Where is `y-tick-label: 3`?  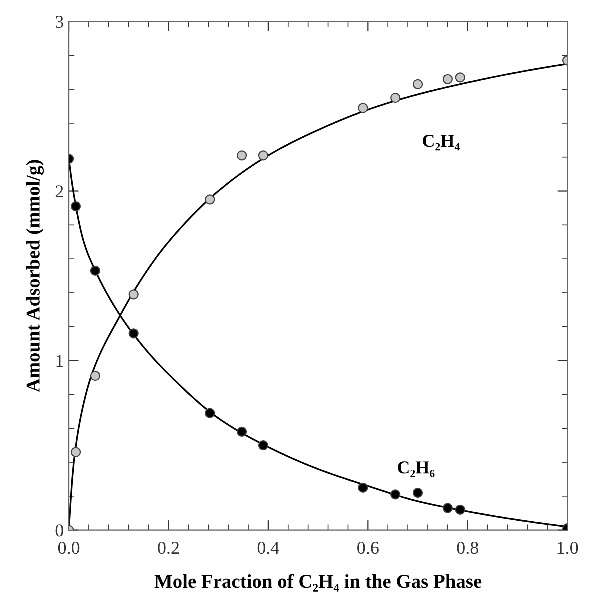 y-tick-label: 3 is located at coordinates (60, 22).